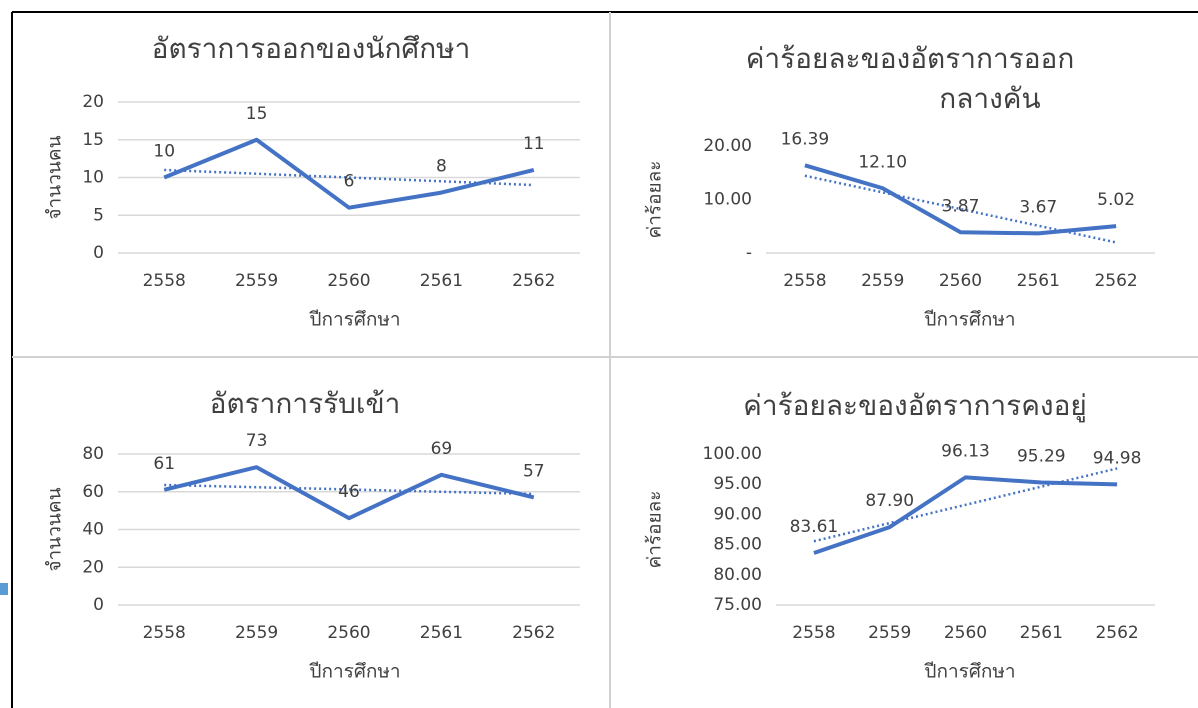 The image size is (1198, 708). What do you see at coordinates (727, 146) in the screenshot?
I see `y-tick-label: 20.00` at bounding box center [727, 146].